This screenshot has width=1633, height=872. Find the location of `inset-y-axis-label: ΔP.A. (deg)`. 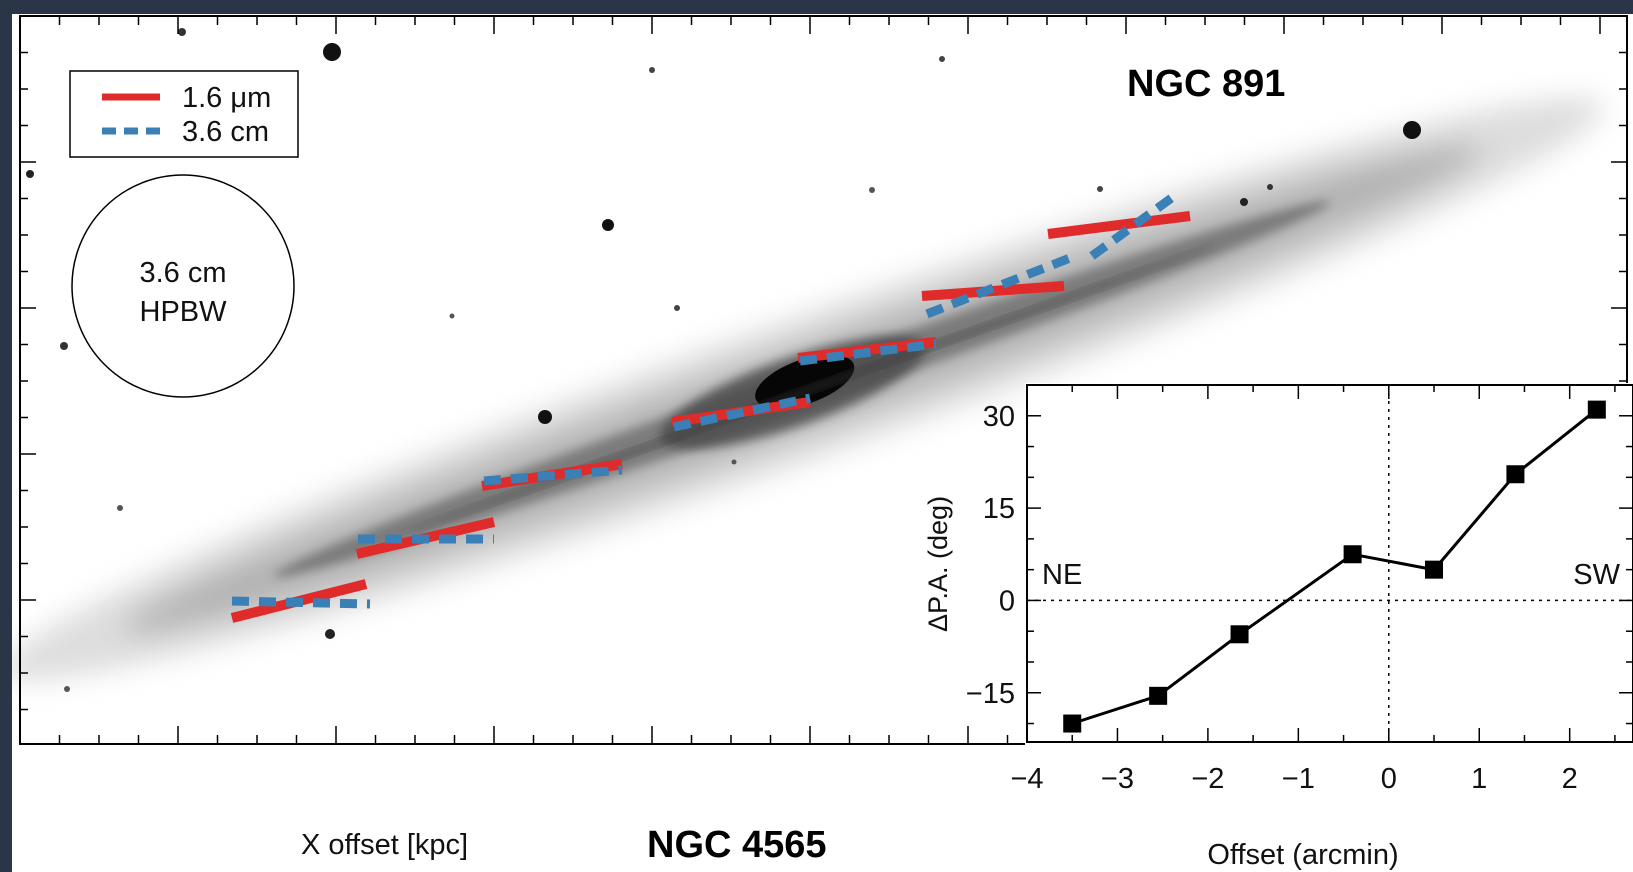

inset-y-axis-label: ΔP.A. (deg) is located at coordinates (938, 564).